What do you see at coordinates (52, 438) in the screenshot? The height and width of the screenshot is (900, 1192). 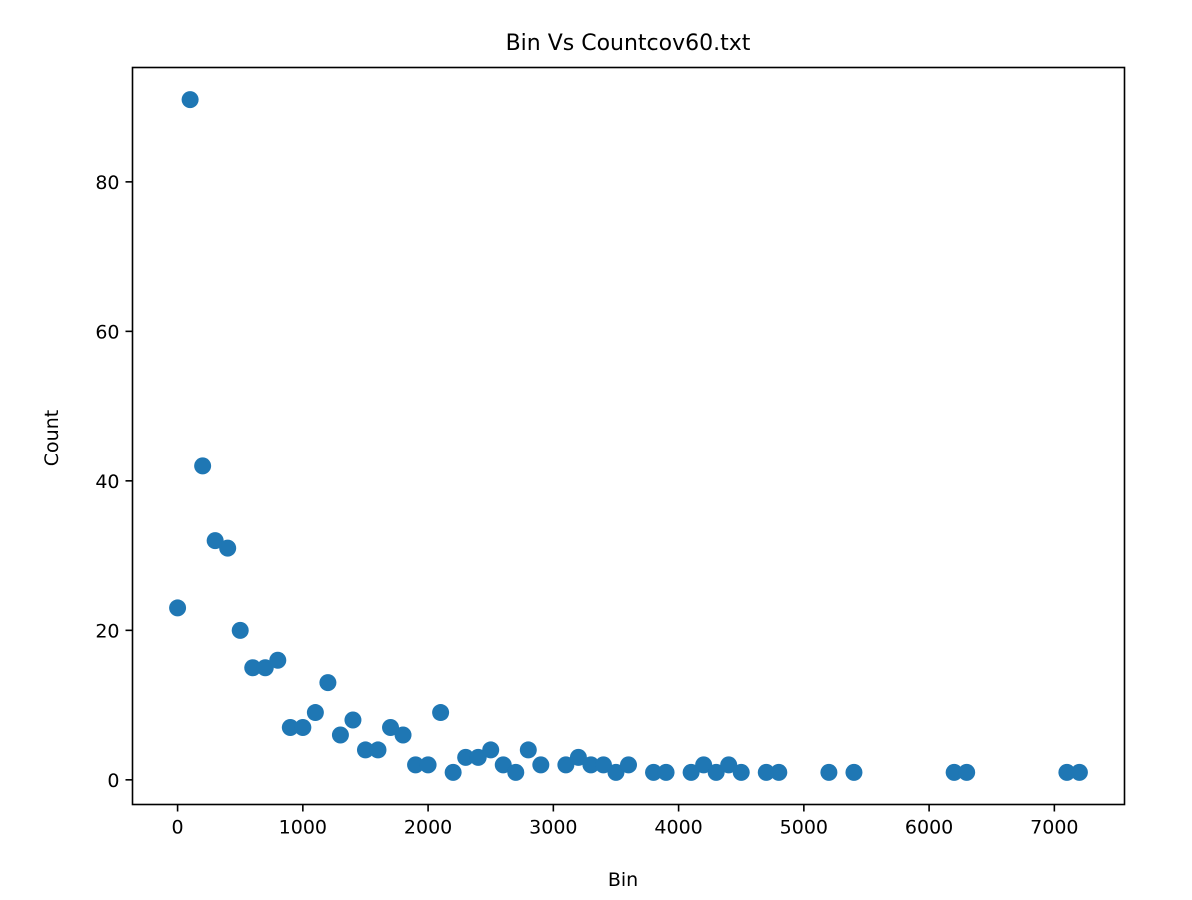 I see `y-axis-label: Count` at bounding box center [52, 438].